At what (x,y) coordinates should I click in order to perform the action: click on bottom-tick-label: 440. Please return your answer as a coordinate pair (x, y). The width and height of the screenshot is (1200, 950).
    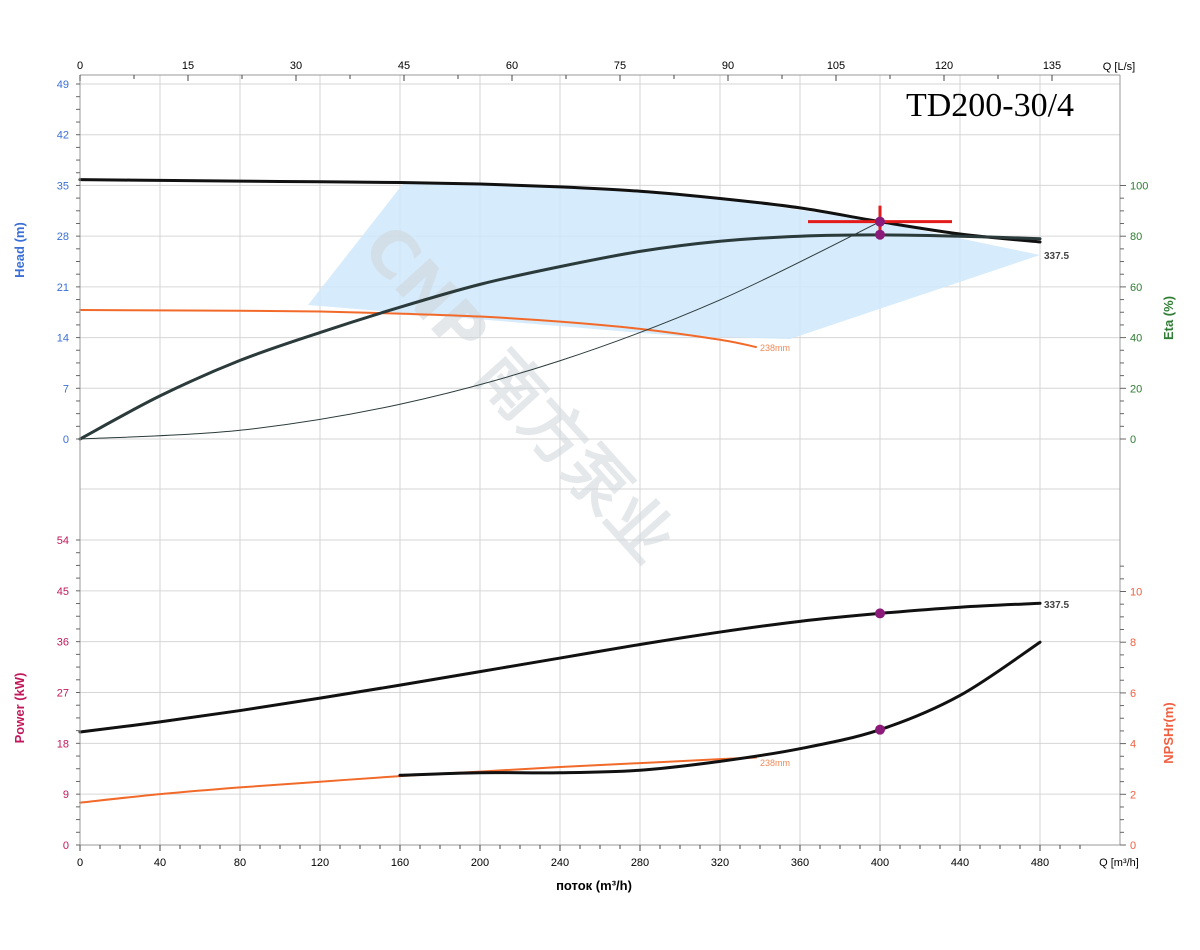
    Looking at the image, I should click on (960, 863).